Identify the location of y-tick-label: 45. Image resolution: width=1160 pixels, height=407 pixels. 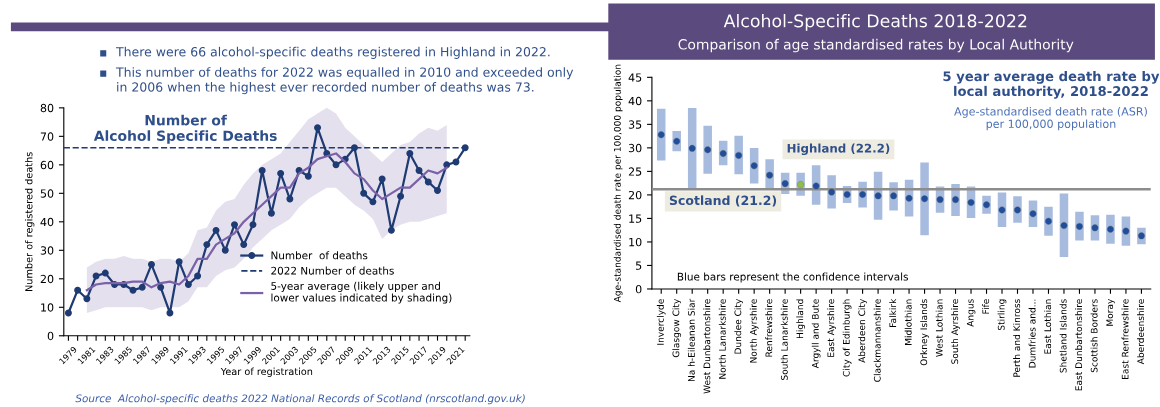
(635, 77).